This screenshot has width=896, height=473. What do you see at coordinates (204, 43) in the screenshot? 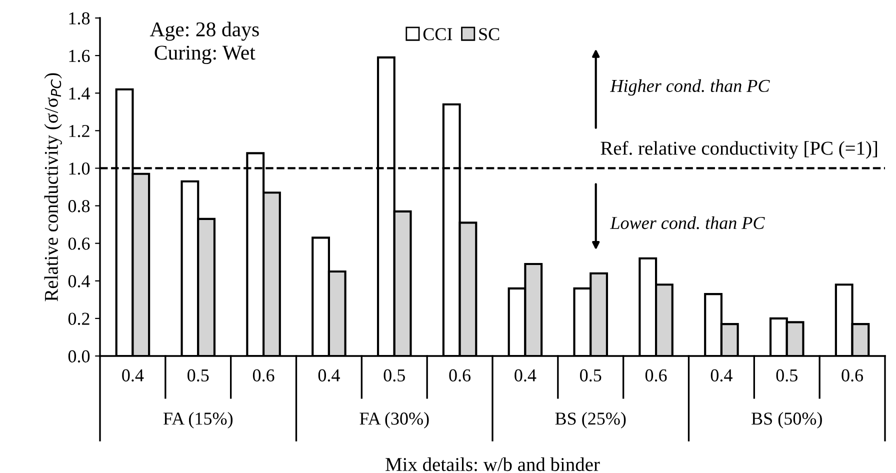
I see `annotation: Age: 28 days Curing: Wet` at bounding box center [204, 43].